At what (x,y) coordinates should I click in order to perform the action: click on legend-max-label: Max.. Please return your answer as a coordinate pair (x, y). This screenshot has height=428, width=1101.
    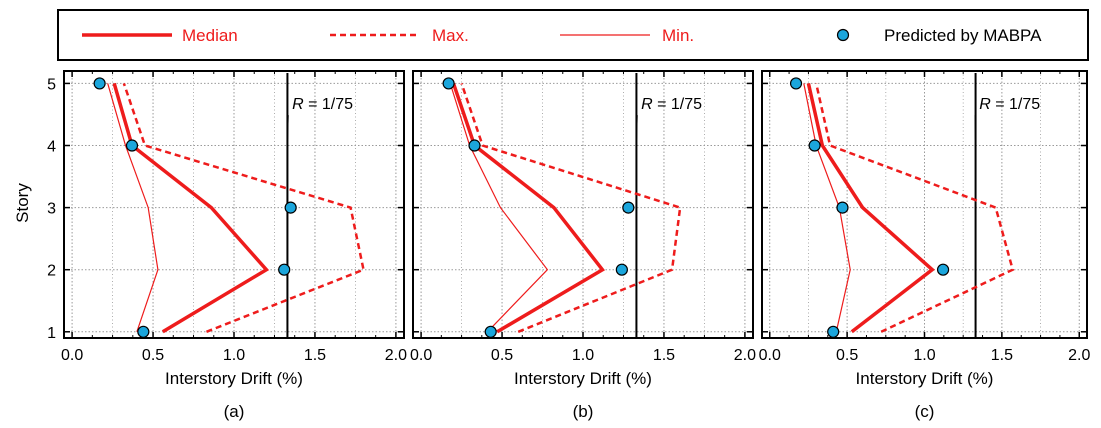
    Looking at the image, I should click on (450, 35).